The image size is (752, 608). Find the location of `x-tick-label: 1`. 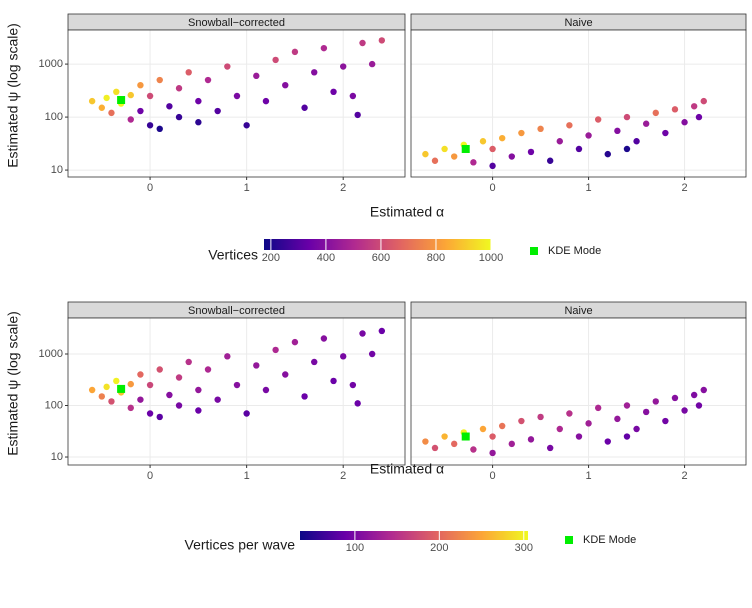

x-tick-label: 1 is located at coordinates (247, 188).